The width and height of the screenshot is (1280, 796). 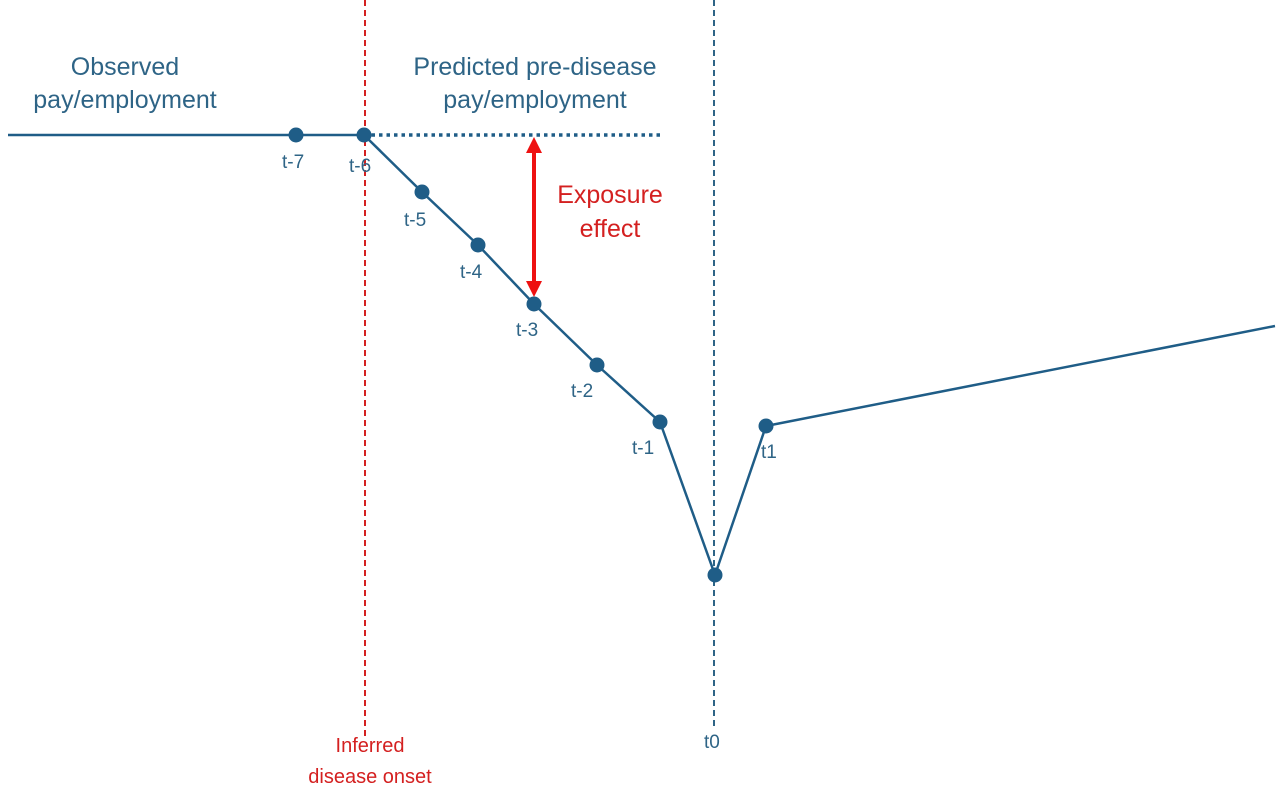 I want to click on exposure-label-line2: effect, so click(x=610, y=229).